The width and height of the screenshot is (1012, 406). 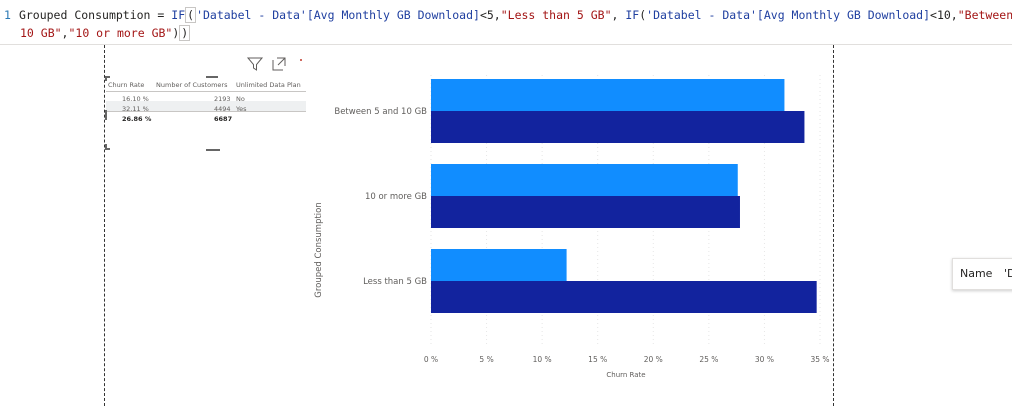 I want to click on table-total-cell: 6687, so click(x=223, y=119).